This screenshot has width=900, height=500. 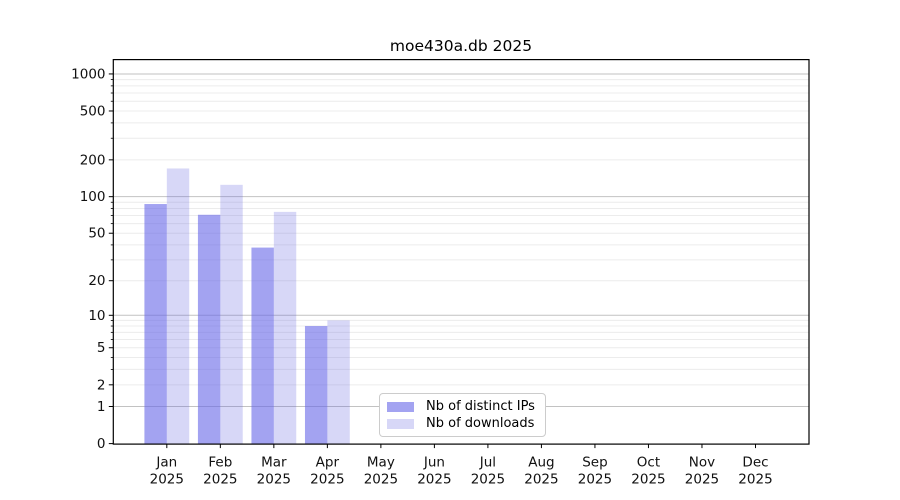 What do you see at coordinates (594, 463) in the screenshot?
I see `x-tick-label-month-sep: Sep` at bounding box center [594, 463].